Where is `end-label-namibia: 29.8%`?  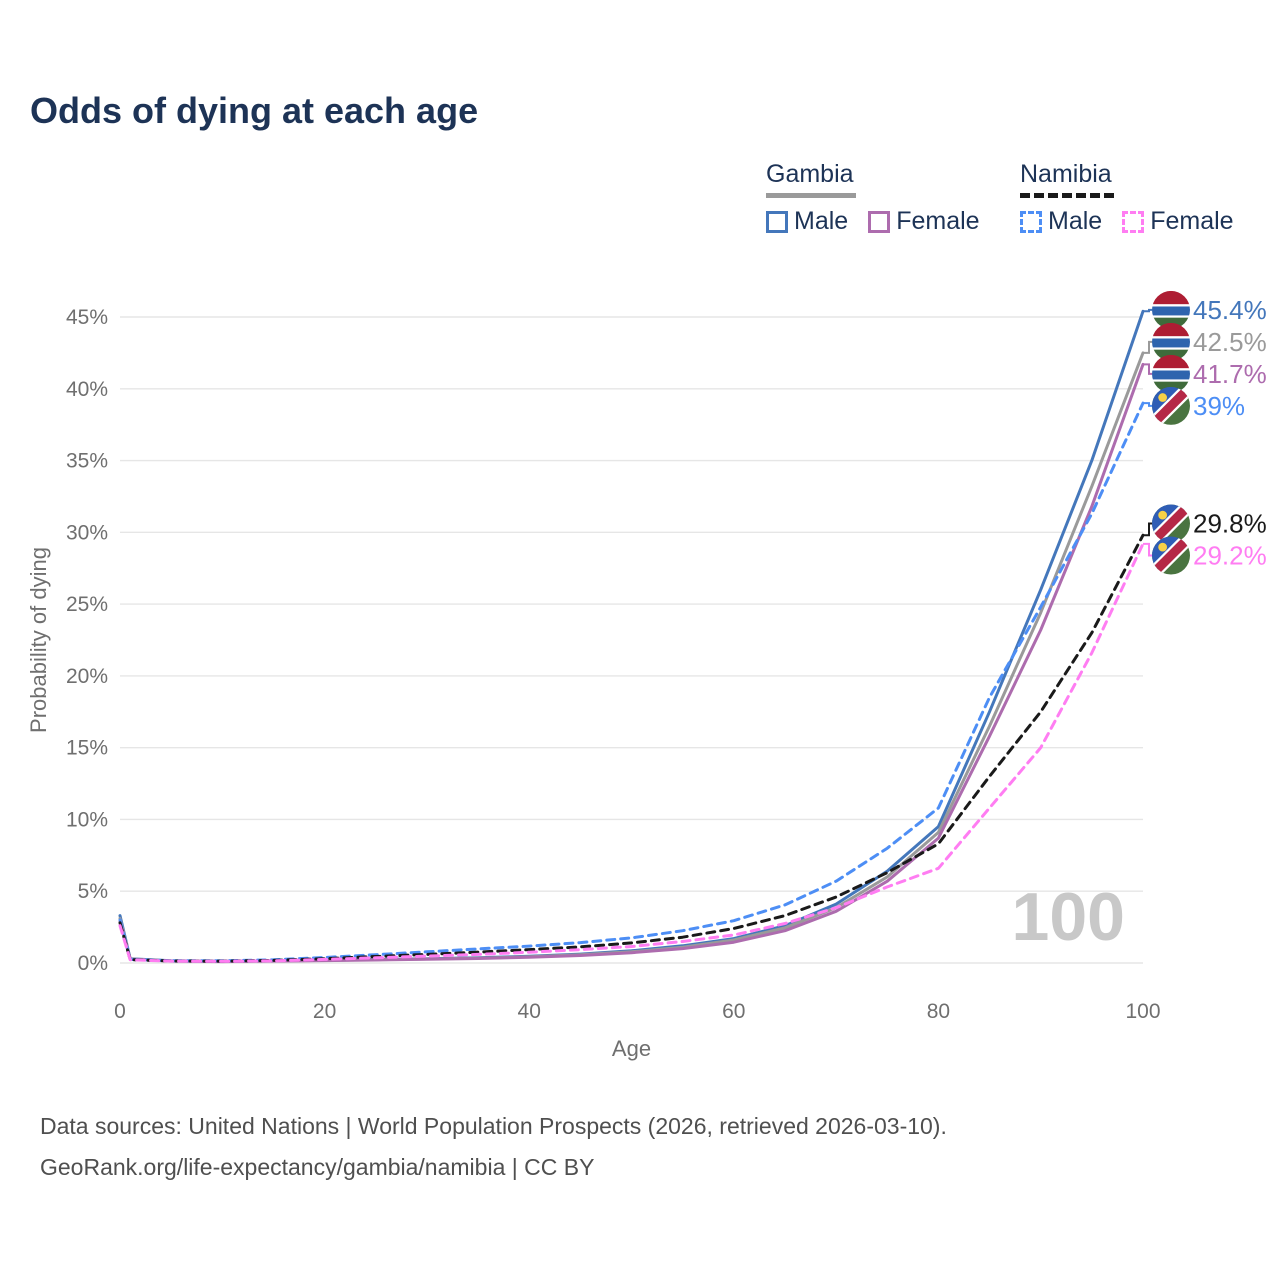 end-label-namibia: 29.8% is located at coordinates (1205, 523).